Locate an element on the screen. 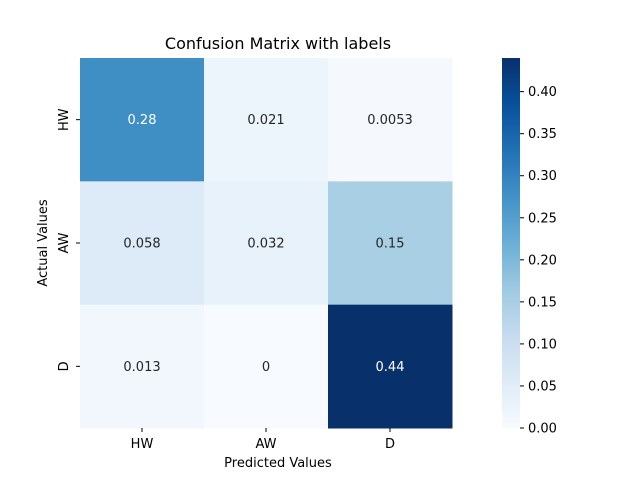 The height and width of the screenshot is (480, 640). cell-value-label: 0.021 is located at coordinates (265, 120).